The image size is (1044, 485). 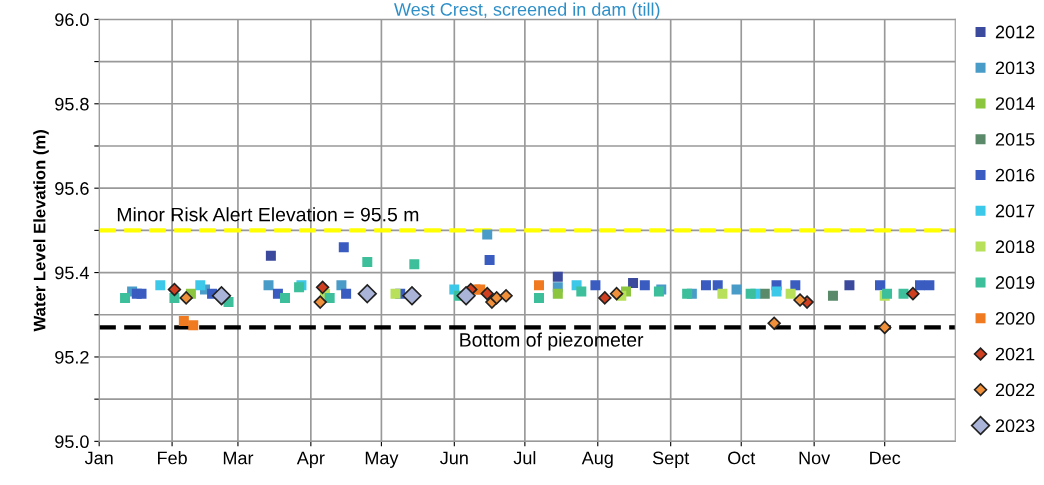 What do you see at coordinates (1015, 318) in the screenshot?
I see `legend-label: 2020` at bounding box center [1015, 318].